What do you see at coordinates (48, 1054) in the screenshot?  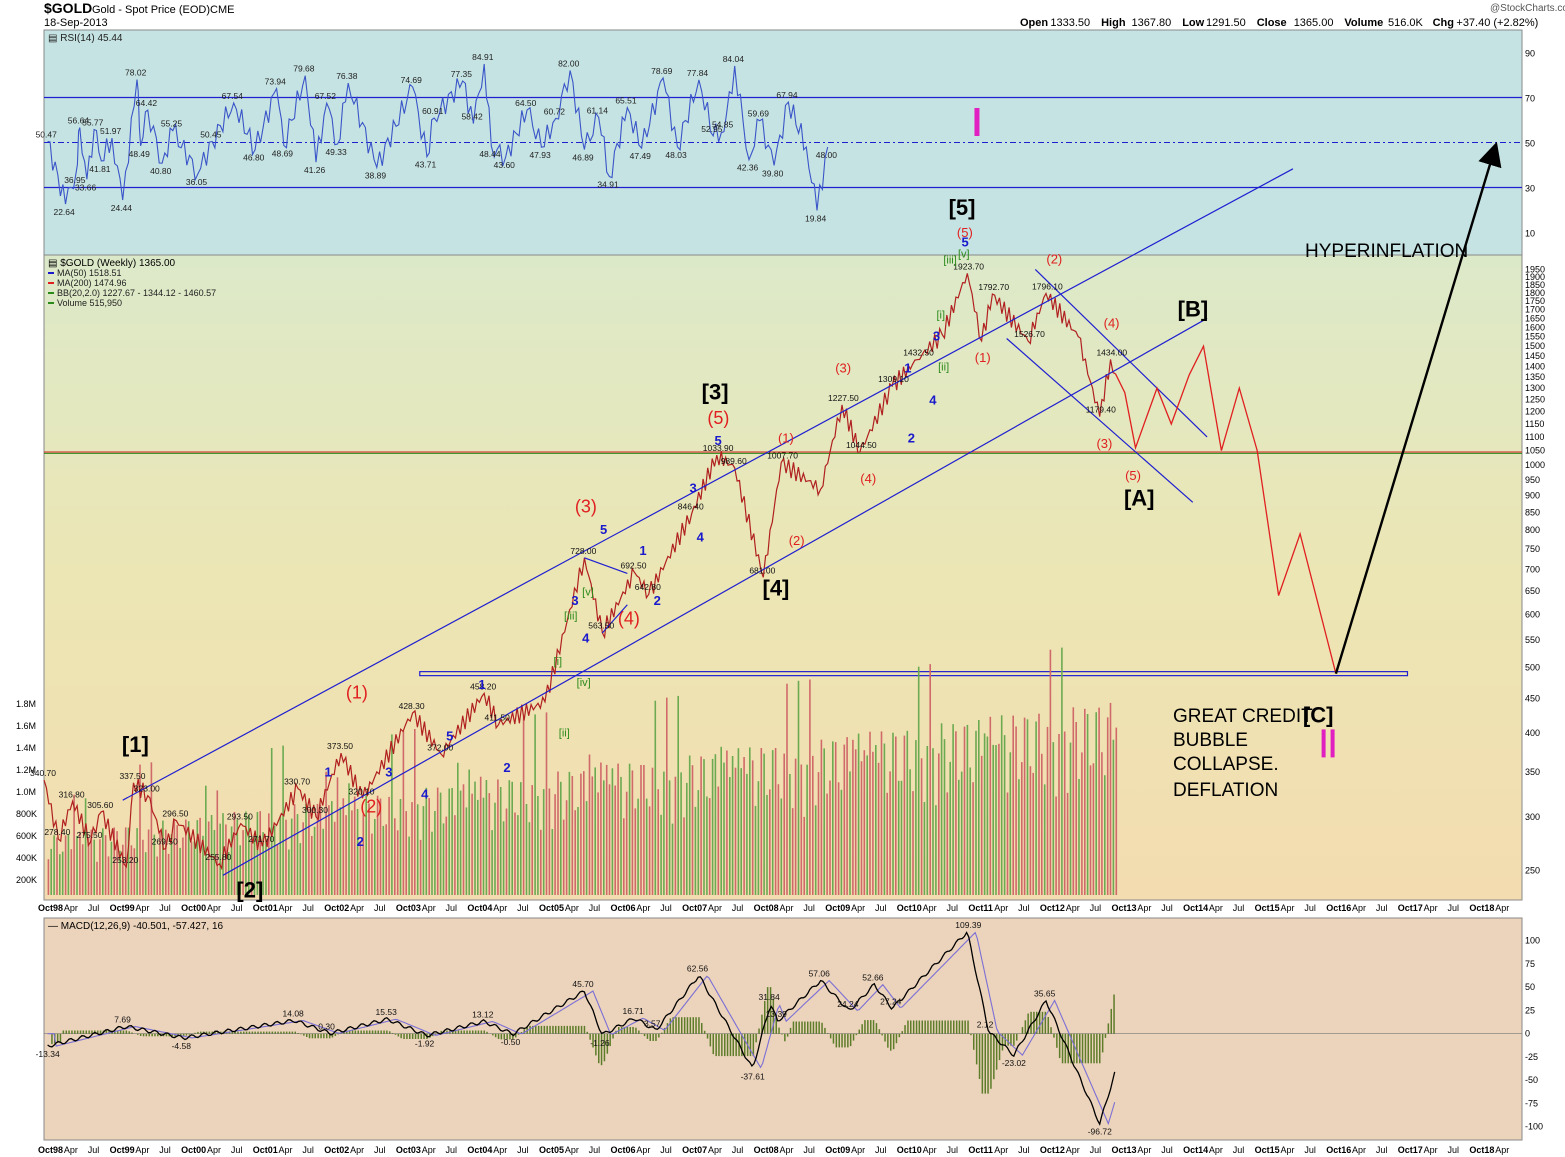 I see `macd-value-label: -13.34` at bounding box center [48, 1054].